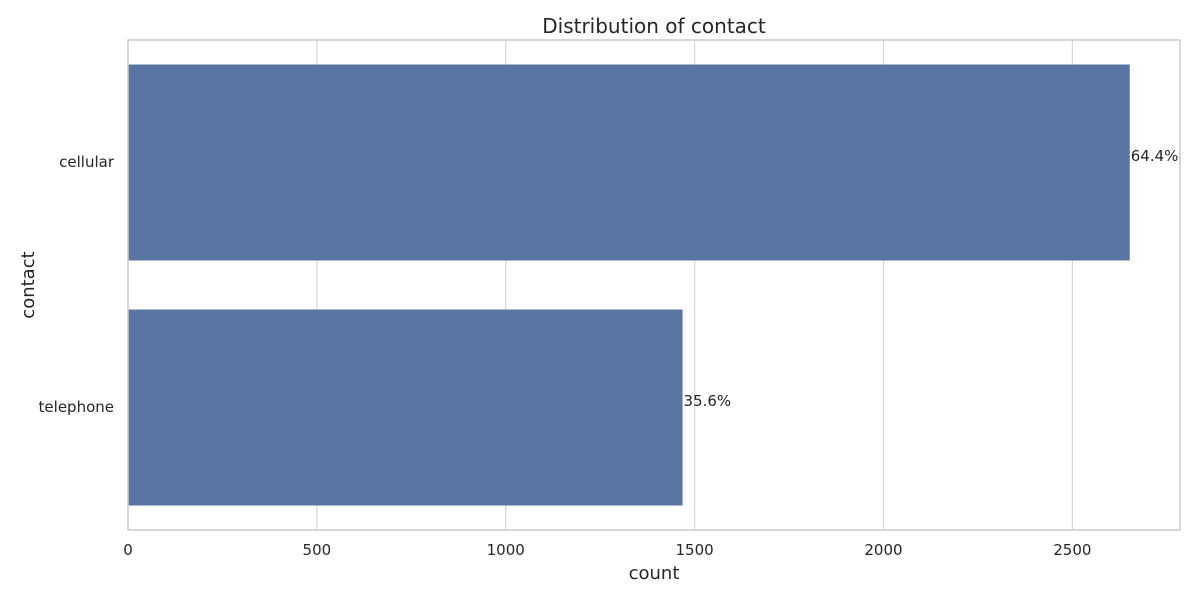 Image resolution: width=1200 pixels, height=604 pixels. What do you see at coordinates (654, 26) in the screenshot?
I see `chart-title: Distribution of contact` at bounding box center [654, 26].